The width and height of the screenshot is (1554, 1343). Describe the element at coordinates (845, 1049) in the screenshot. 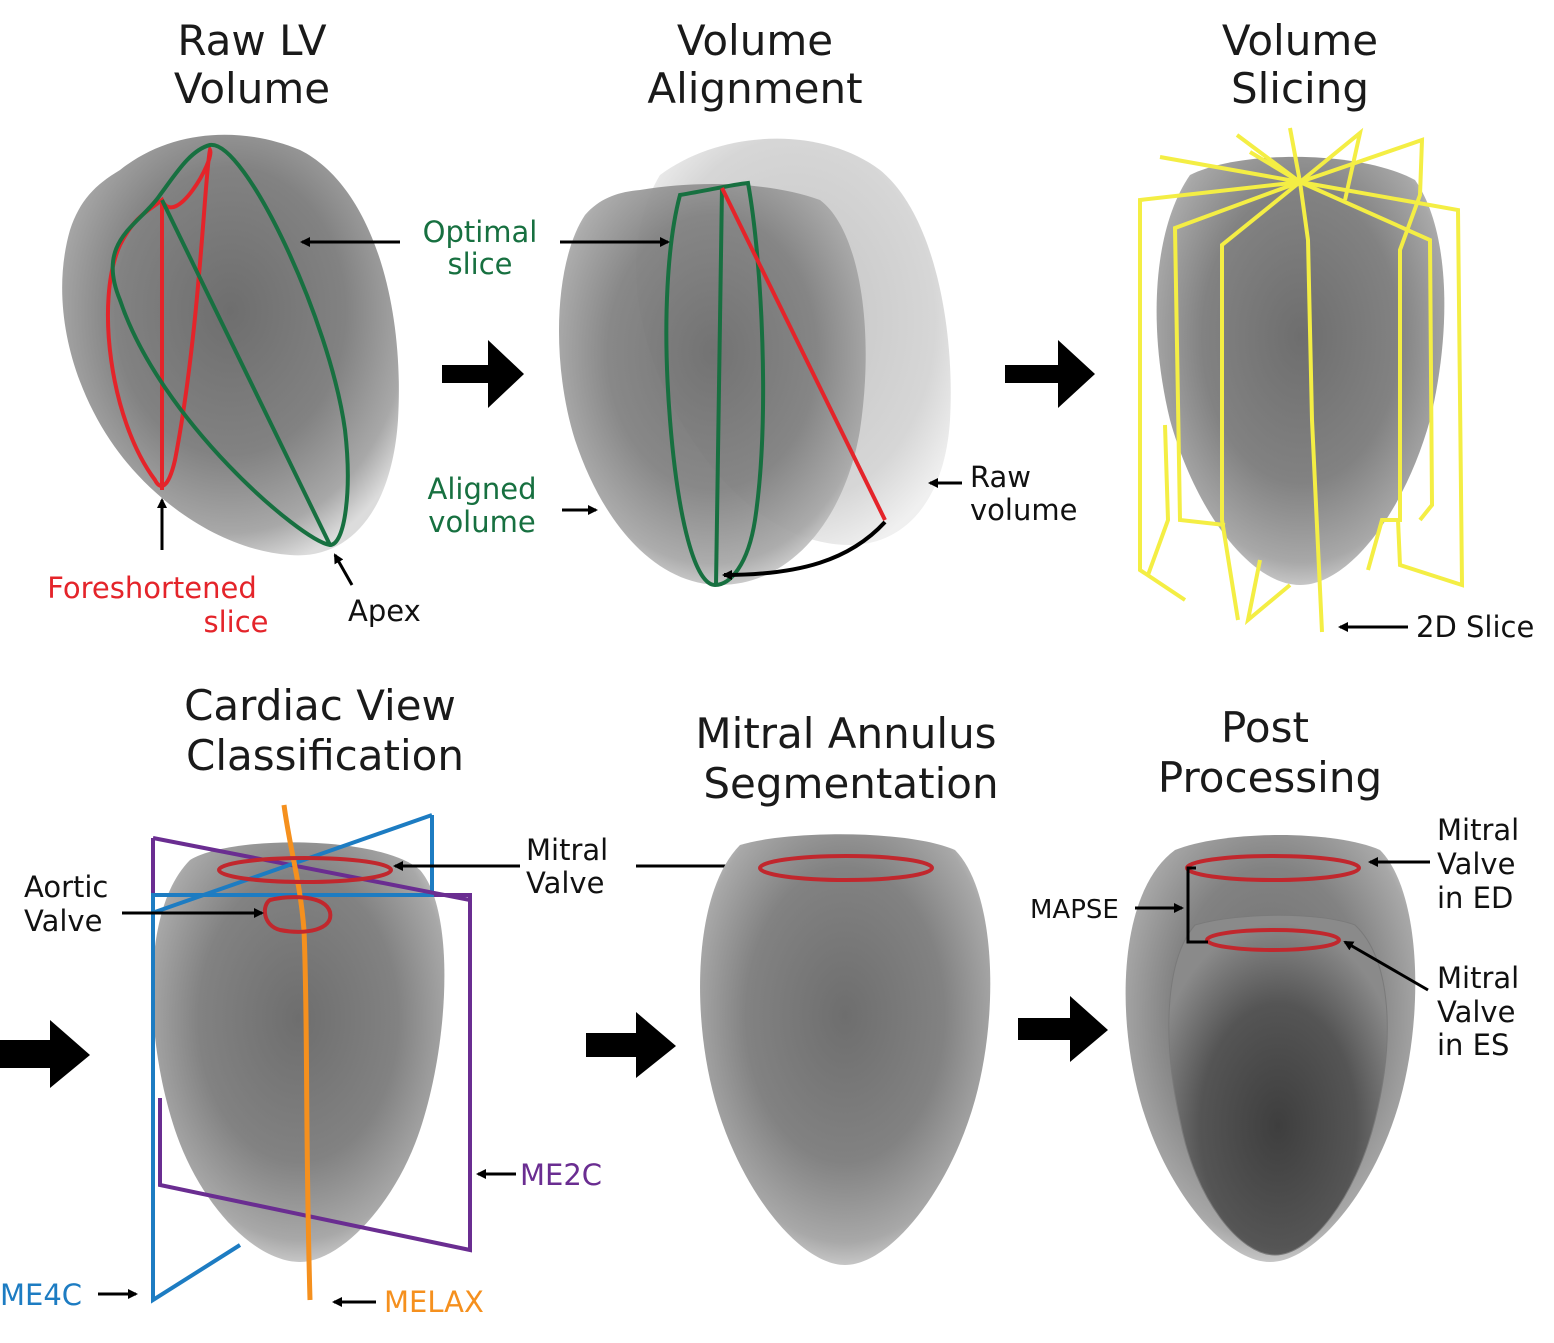

I see `segment-volume-shape` at that location.